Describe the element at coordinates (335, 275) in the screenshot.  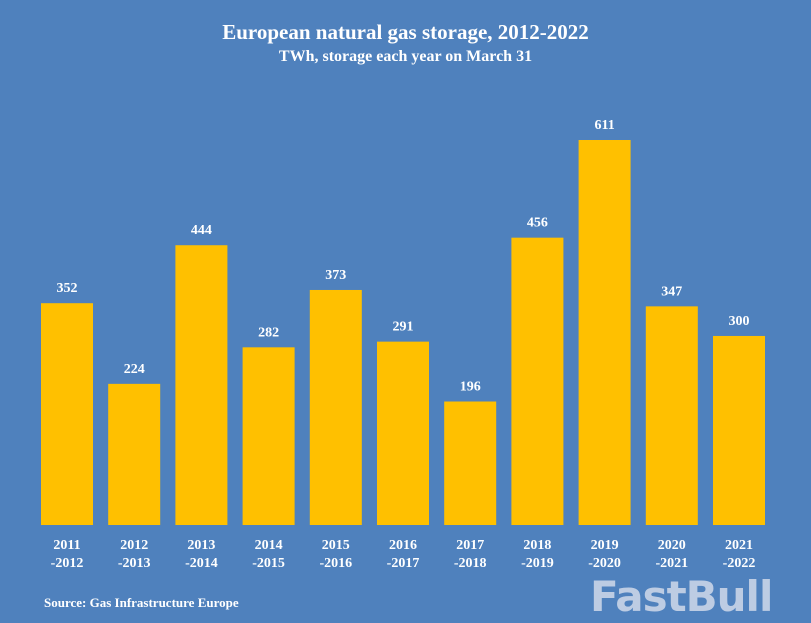
I see `data-label: 373` at that location.